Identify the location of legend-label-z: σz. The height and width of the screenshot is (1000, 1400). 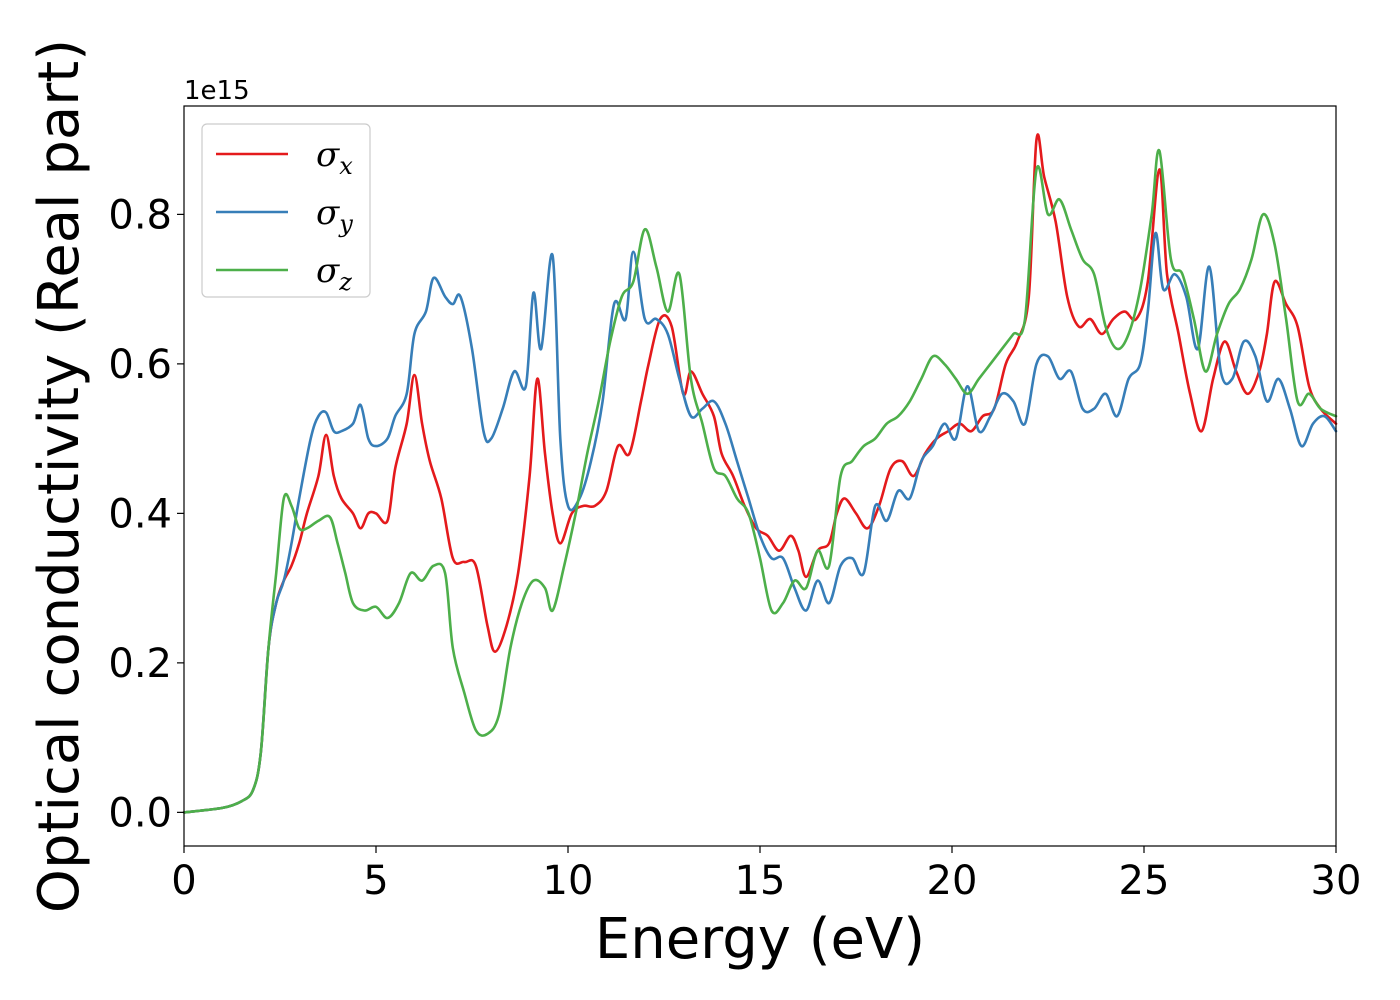
(334, 273).